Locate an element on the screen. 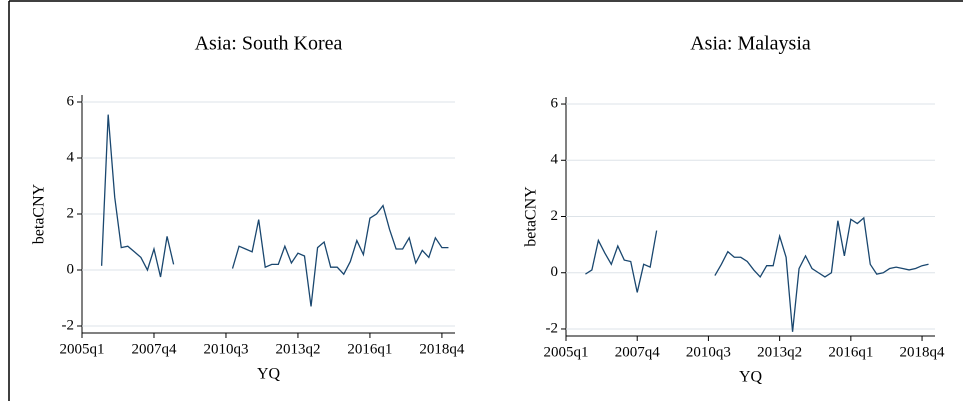  chart-title: Asia: Malaysia is located at coordinates (750, 44).